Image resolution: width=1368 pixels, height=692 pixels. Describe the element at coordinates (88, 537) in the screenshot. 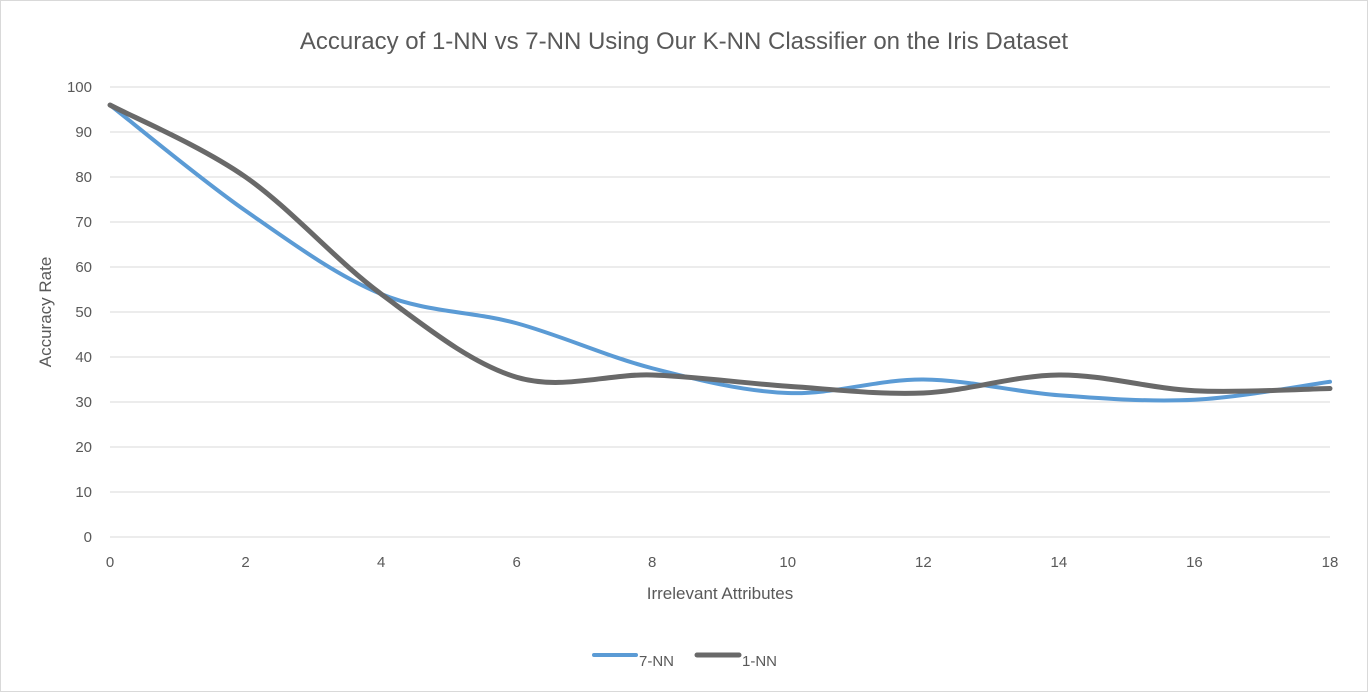

I see `y-tick-label: 0` at that location.